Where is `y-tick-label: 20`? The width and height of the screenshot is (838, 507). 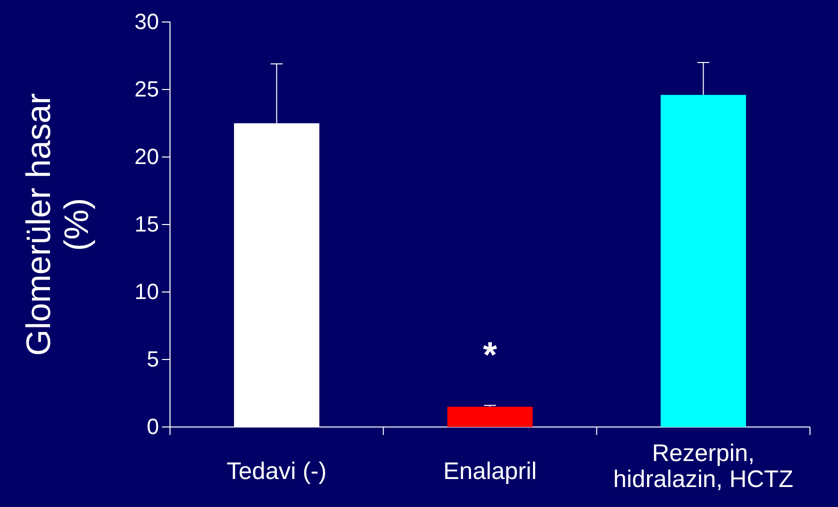
y-tick-label: 20 is located at coordinates (146, 157).